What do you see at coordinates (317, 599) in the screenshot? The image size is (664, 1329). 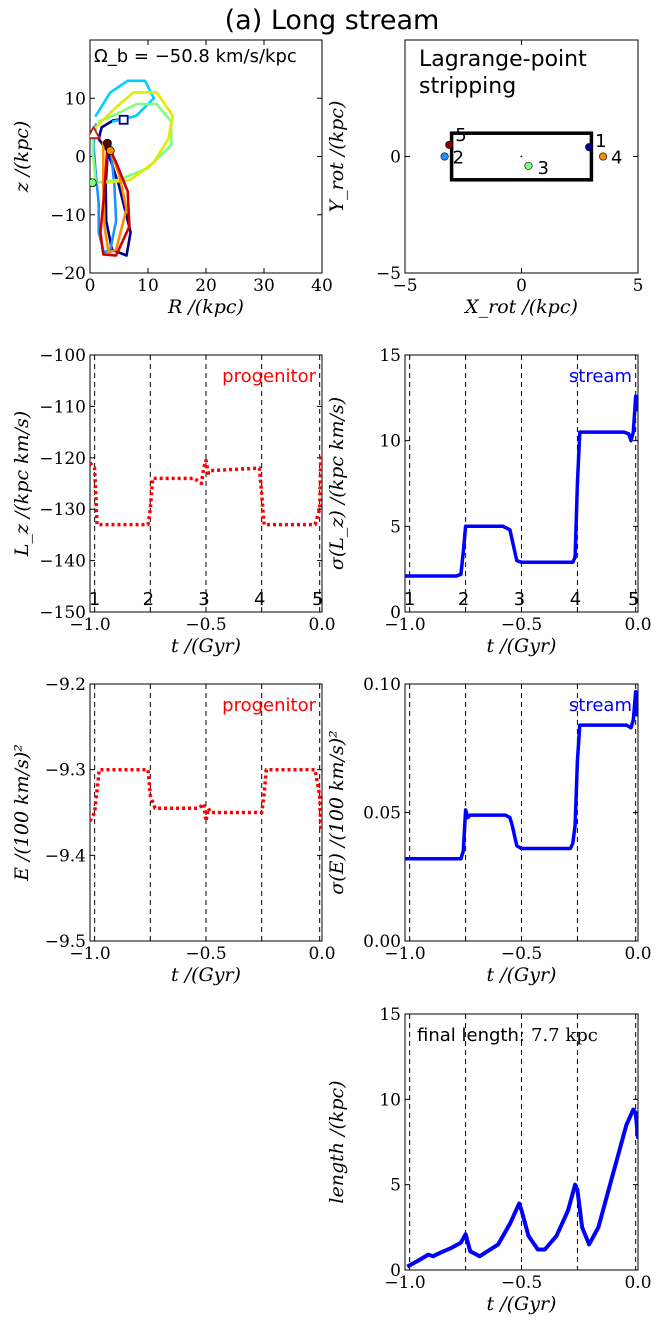 I see `time-marker-label: 5` at bounding box center [317, 599].